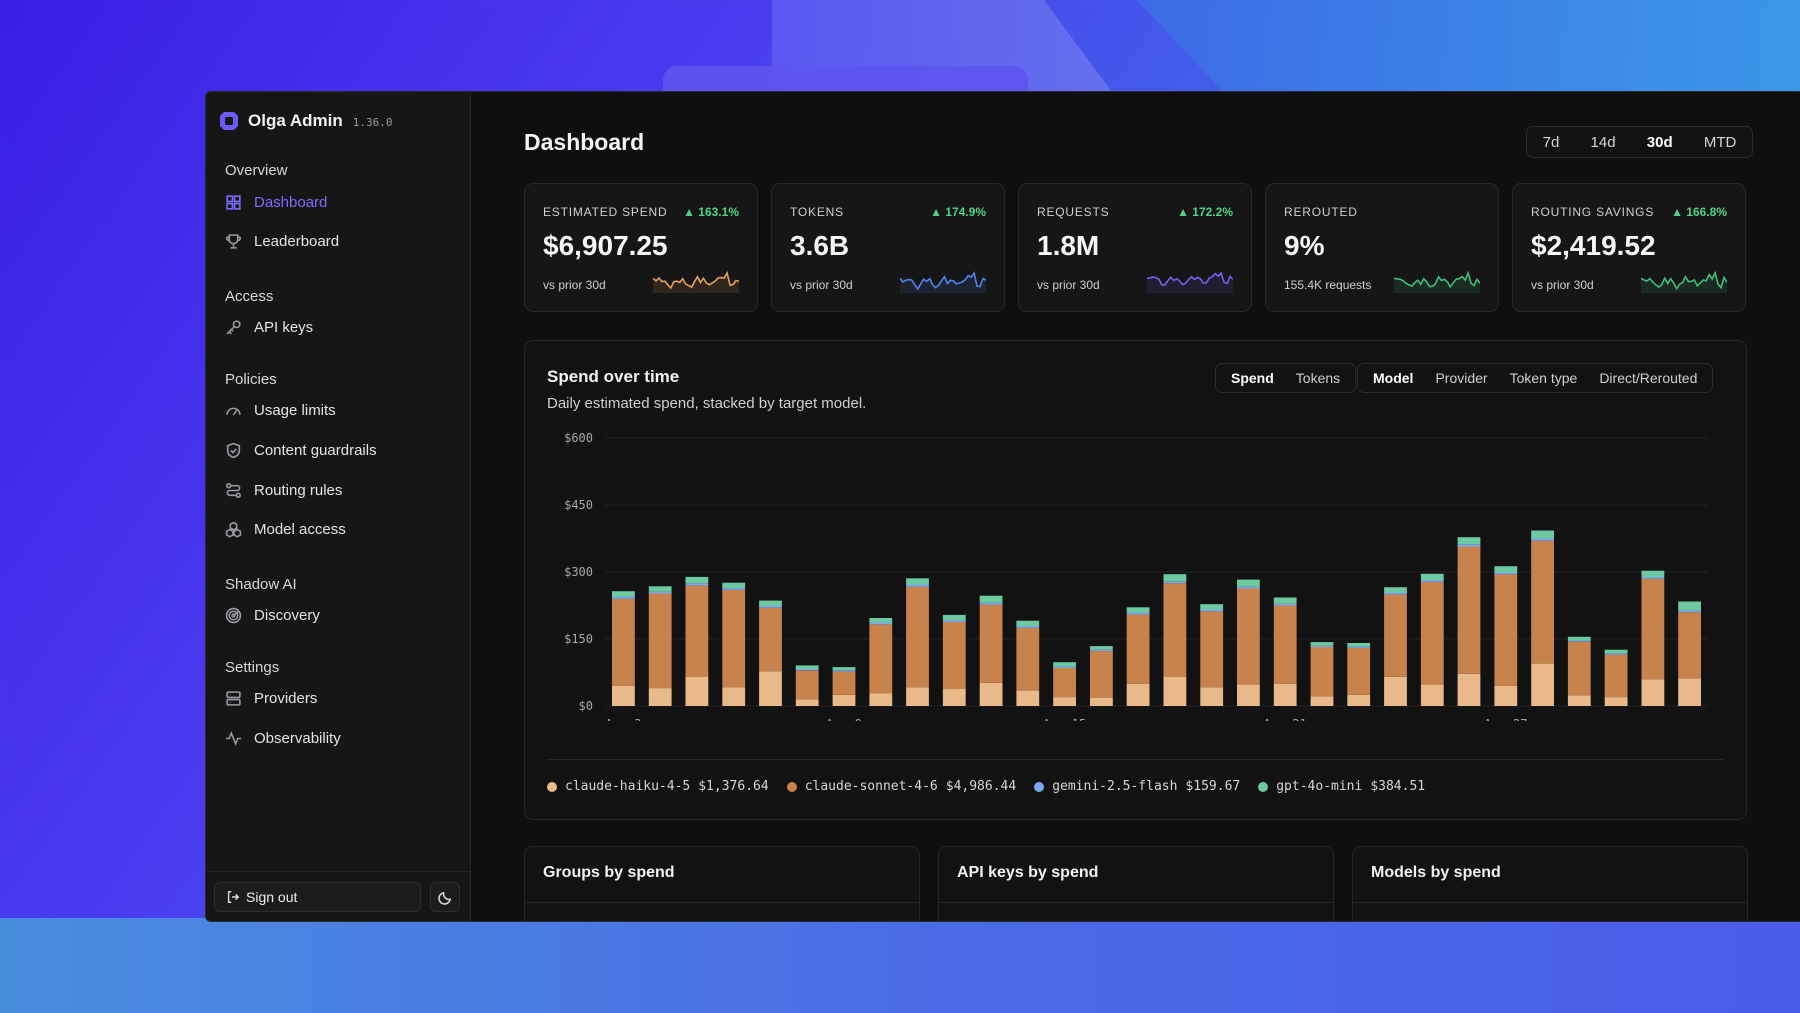 The image size is (1800, 1013). I want to click on kpi-card-requests: REQUESTS ▲ 172.2% 1.8M vs prior 30d, so click(1135, 247).